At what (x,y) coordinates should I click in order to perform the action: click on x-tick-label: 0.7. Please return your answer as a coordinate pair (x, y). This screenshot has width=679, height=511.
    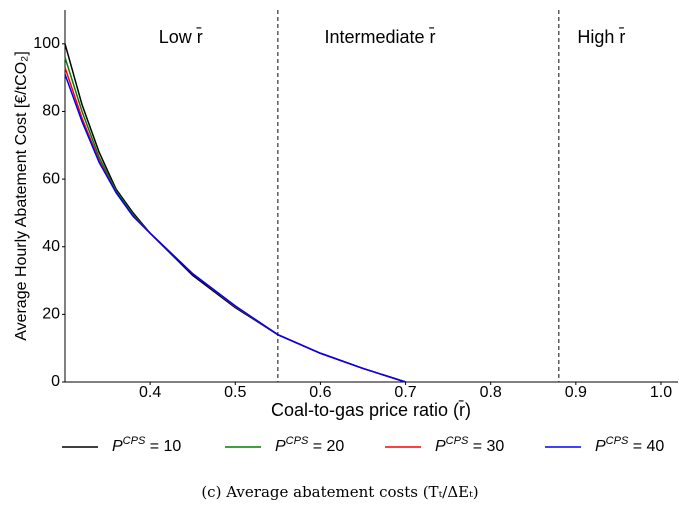
    Looking at the image, I should click on (405, 392).